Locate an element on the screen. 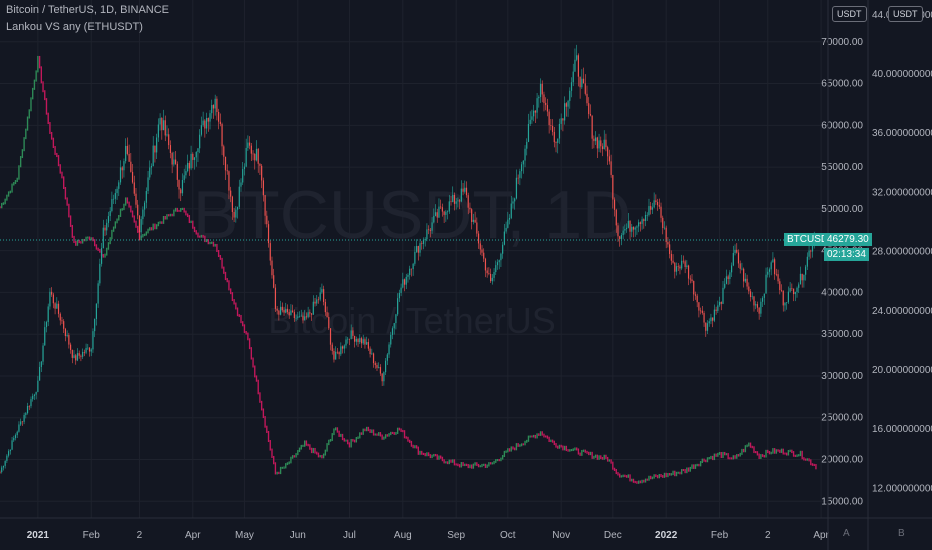 Image resolution: width=932 pixels, height=550 pixels. time-tick-label: Oct is located at coordinates (508, 535).